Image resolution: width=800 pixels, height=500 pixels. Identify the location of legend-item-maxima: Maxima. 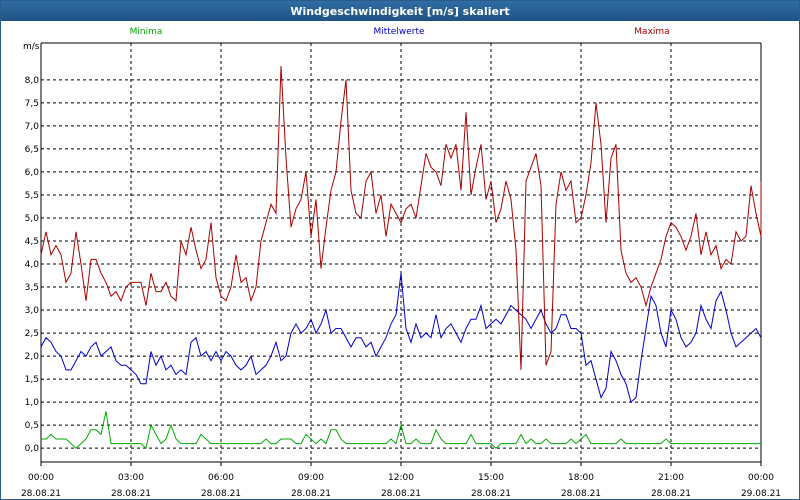
(651, 32).